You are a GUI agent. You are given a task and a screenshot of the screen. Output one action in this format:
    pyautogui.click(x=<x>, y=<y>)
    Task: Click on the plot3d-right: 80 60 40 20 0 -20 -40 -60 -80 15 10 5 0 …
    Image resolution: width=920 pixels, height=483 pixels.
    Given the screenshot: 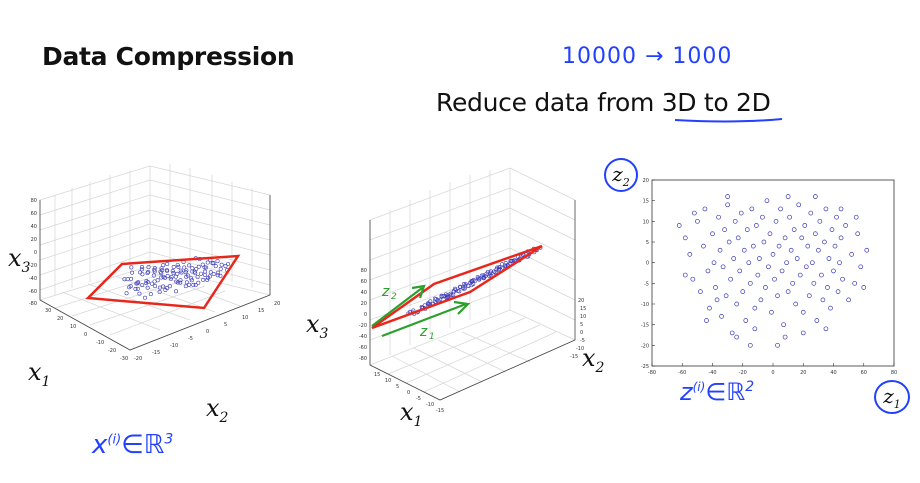 What is the action you would take?
    pyautogui.click(x=472, y=290)
    